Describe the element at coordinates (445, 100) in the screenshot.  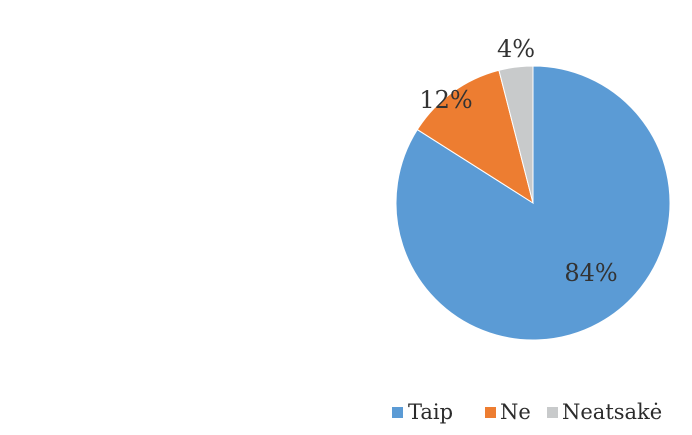
I see `data-label-ne: 12%` at that location.